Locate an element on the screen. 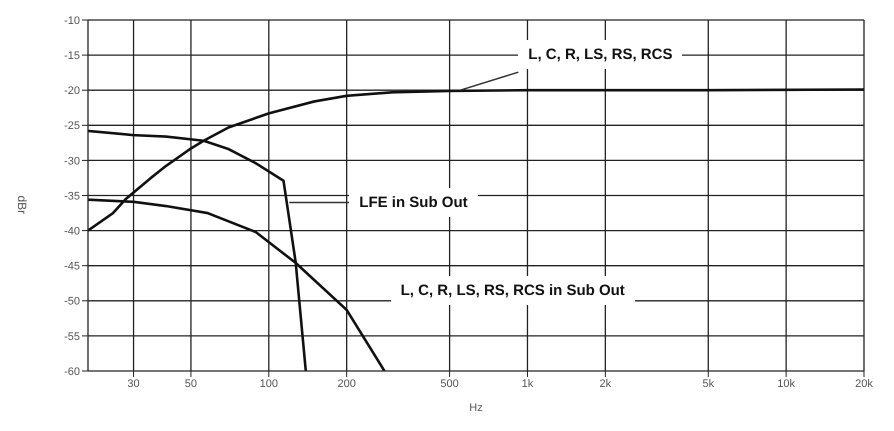 Image resolution: width=894 pixels, height=431 pixels. y-tick-label: -30 is located at coordinates (72, 161).